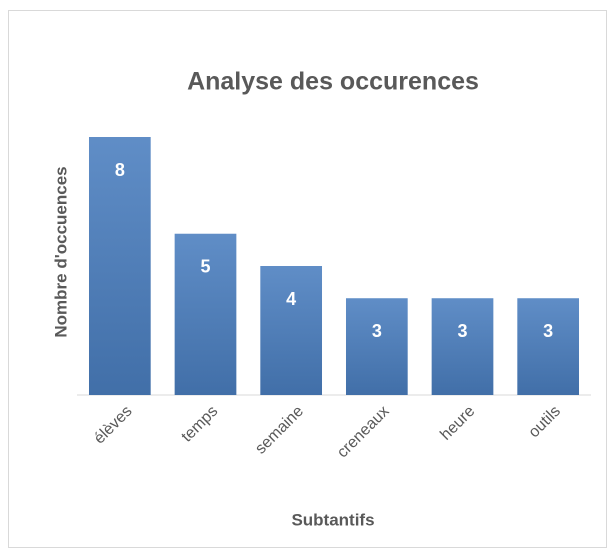  I want to click on x-axis-label: Subtantifs, so click(332, 519).